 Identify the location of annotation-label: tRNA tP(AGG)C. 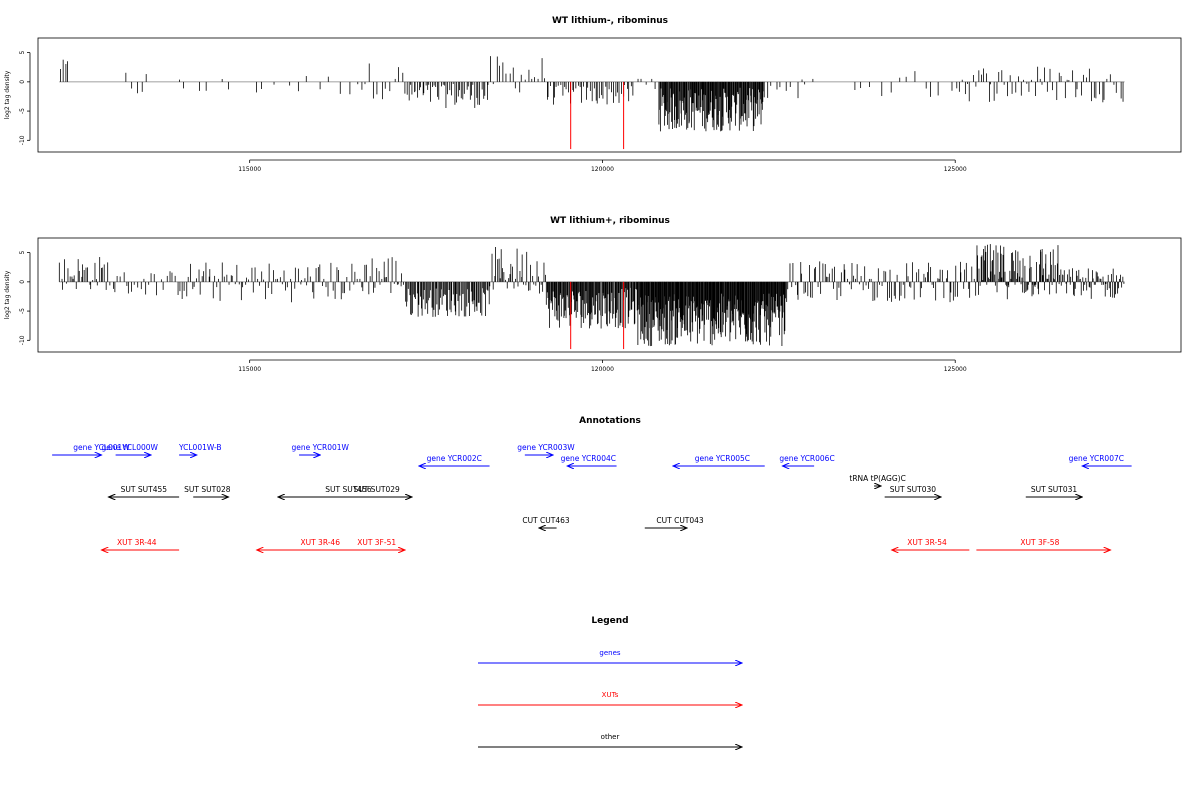
(877, 478).